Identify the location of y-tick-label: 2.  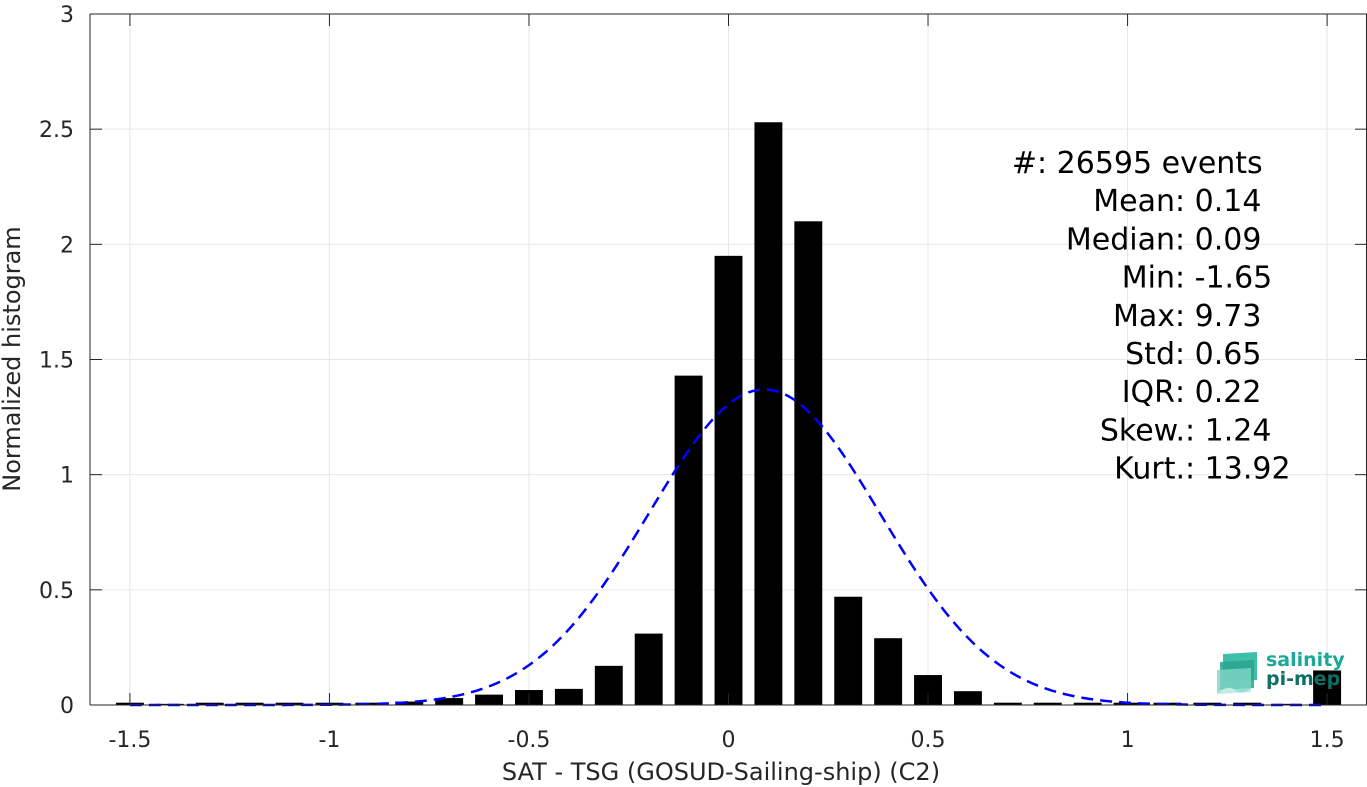
(67, 245).